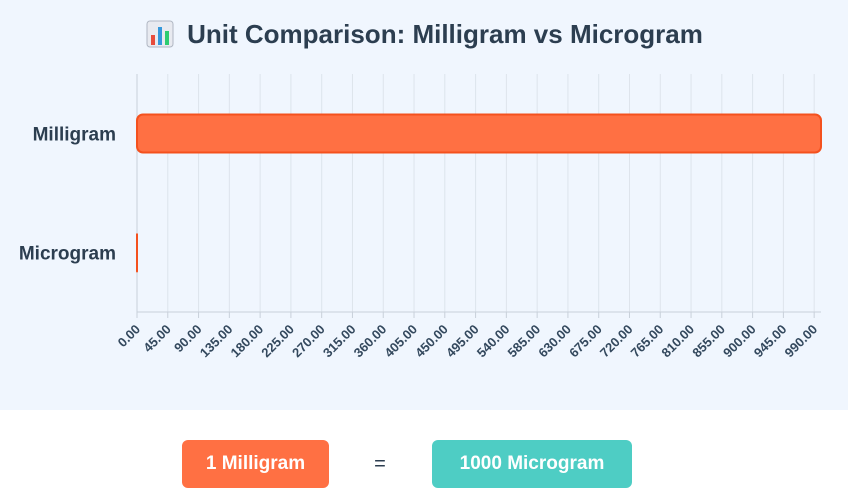 Image resolution: width=848 pixels, height=503 pixels. Describe the element at coordinates (370, 341) in the screenshot. I see `x-tick-label: 360.00` at that location.